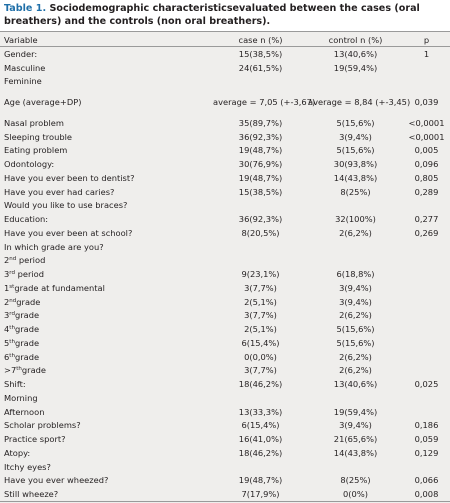  I want to click on table-cell: 2nd period, so click(106, 261).